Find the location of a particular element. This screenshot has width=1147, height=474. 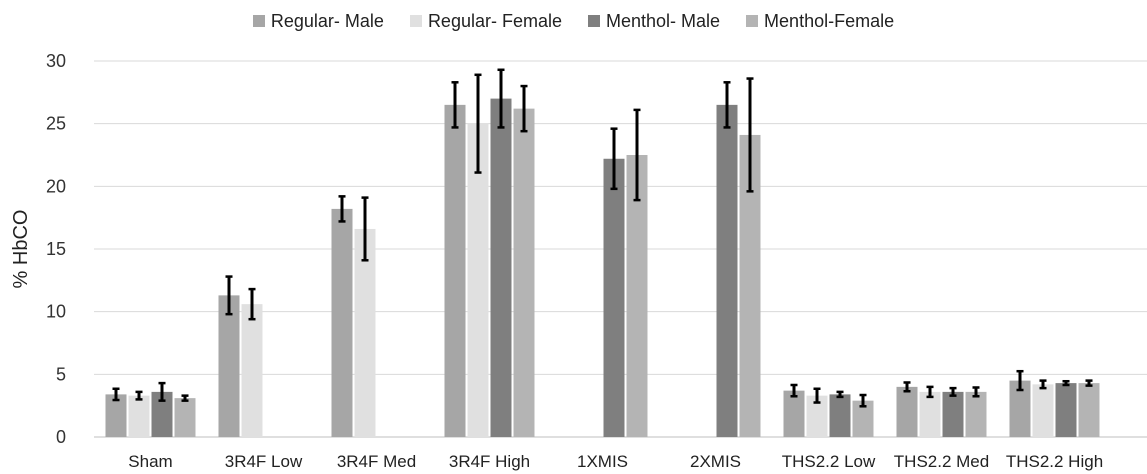

legend-swatch-regular-male is located at coordinates (258, 21).